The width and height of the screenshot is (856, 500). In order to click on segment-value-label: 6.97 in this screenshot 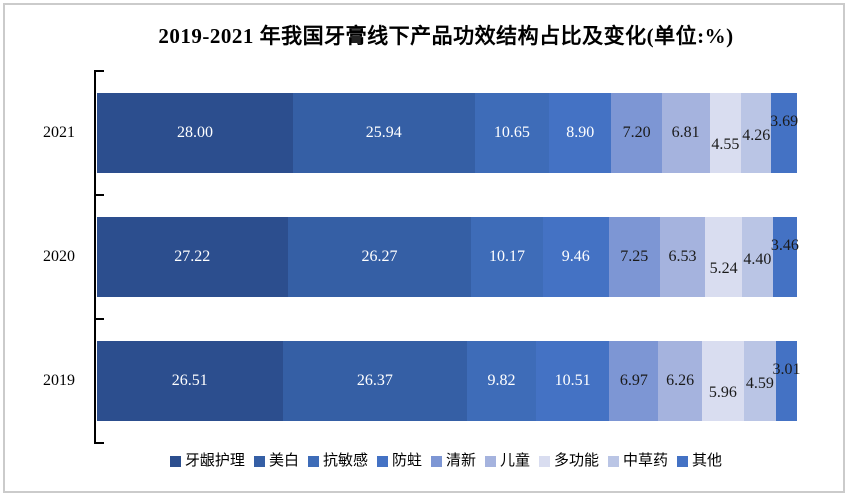, I will do `click(633, 380)`.